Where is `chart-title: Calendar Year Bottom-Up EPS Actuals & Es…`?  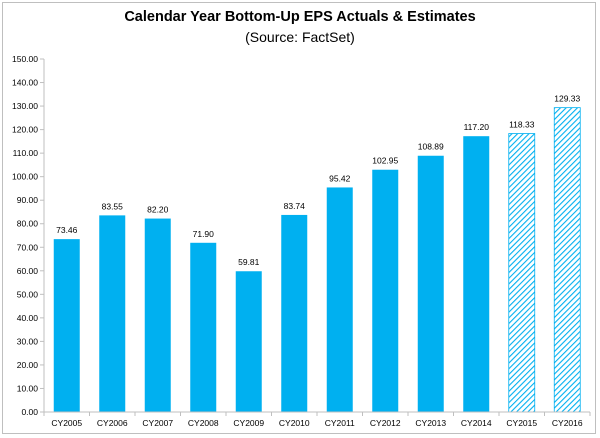 chart-title: Calendar Year Bottom-Up EPS Actuals & Es… is located at coordinates (300, 17).